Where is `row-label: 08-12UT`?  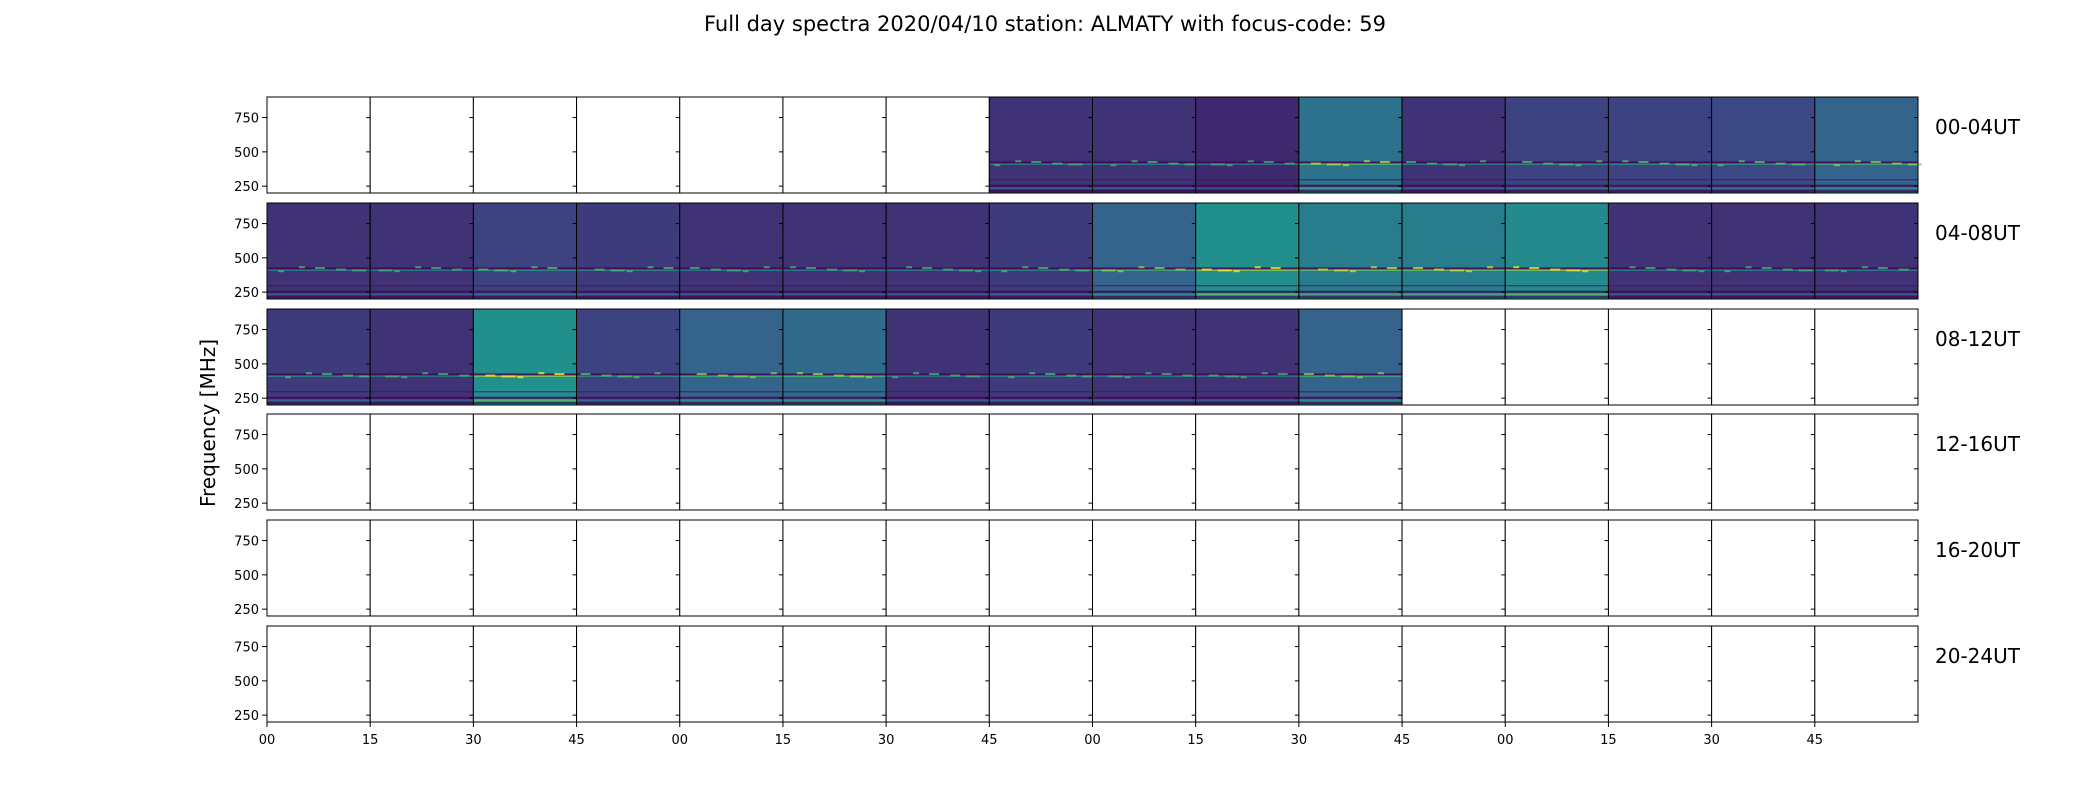 row-label: 08-12UT is located at coordinates (1978, 339).